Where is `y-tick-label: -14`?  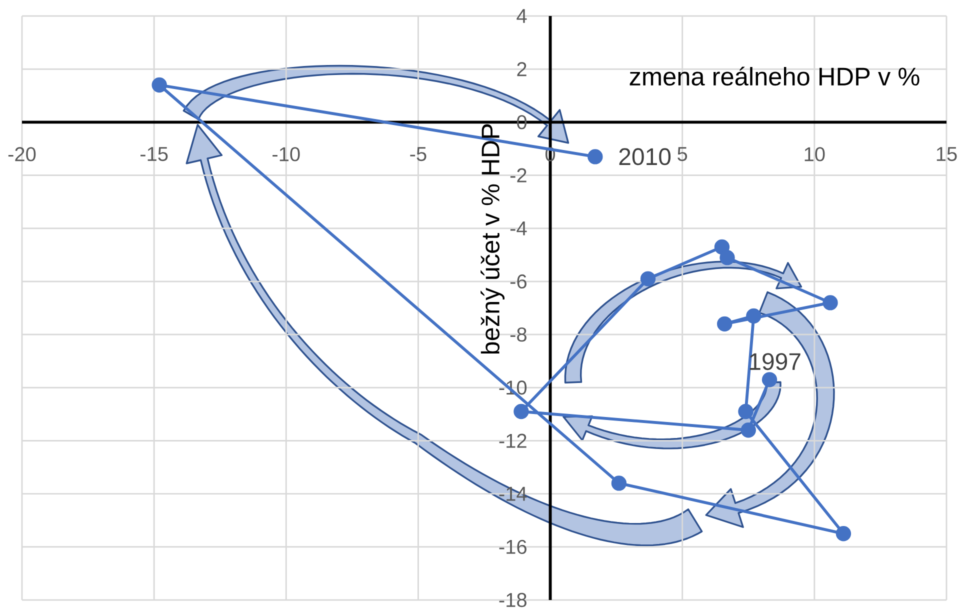
y-tick-label: -14 is located at coordinates (513, 493).